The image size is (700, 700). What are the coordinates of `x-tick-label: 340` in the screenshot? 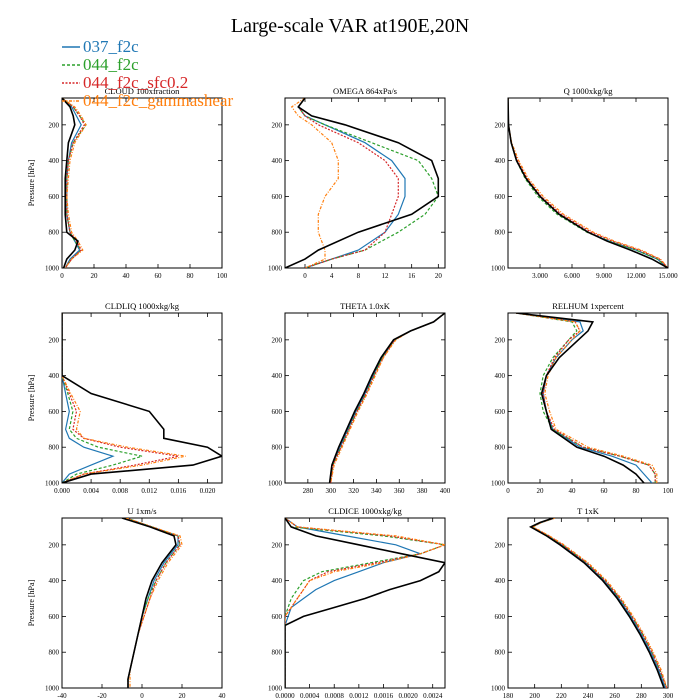 It's located at (376, 491).